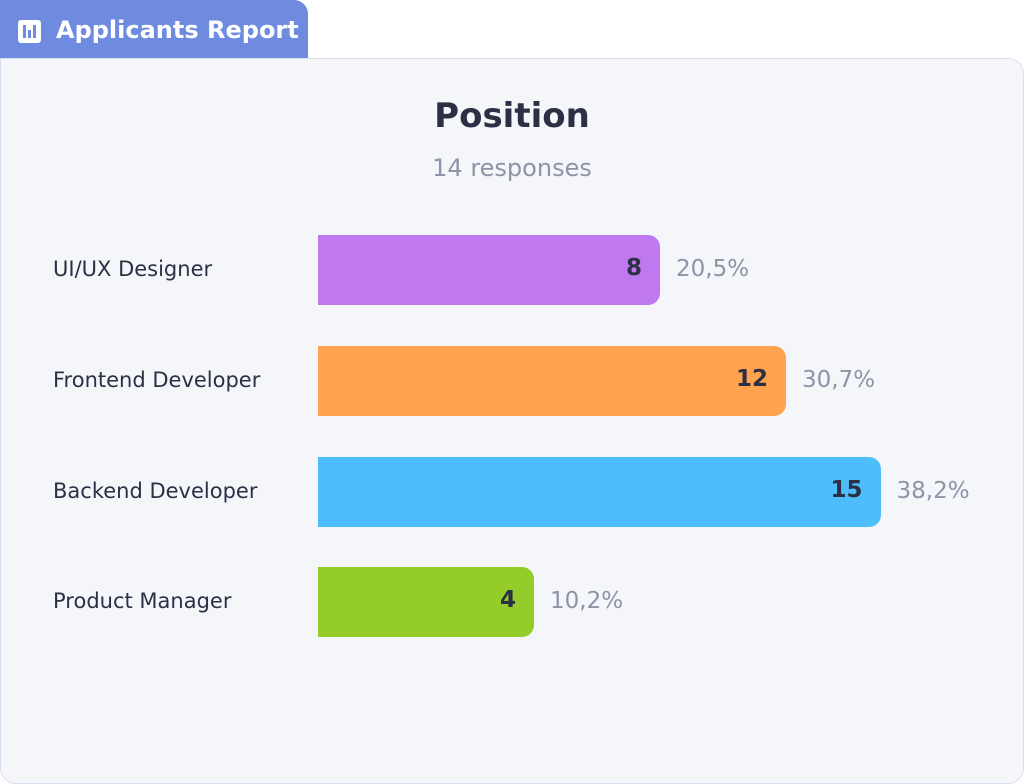 This screenshot has width=1024, height=784. What do you see at coordinates (155, 491) in the screenshot?
I see `category-label: Backend Developer` at bounding box center [155, 491].